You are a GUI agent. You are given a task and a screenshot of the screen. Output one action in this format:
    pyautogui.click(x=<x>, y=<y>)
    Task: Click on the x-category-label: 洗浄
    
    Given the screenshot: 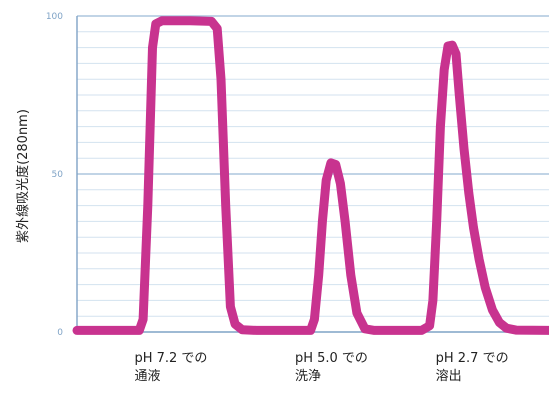 What is the action you would take?
    pyautogui.click(x=308, y=376)
    